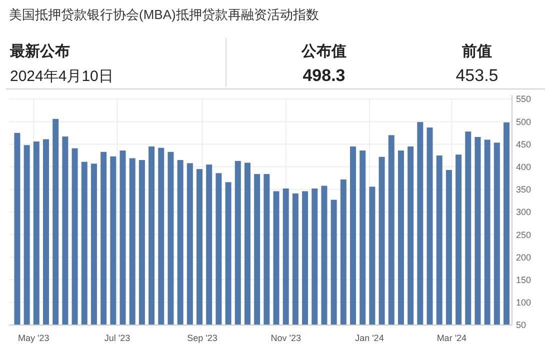 This screenshot has height=353, width=554. What do you see at coordinates (477, 75) in the screenshot?
I see `text: 453.5` at bounding box center [477, 75].